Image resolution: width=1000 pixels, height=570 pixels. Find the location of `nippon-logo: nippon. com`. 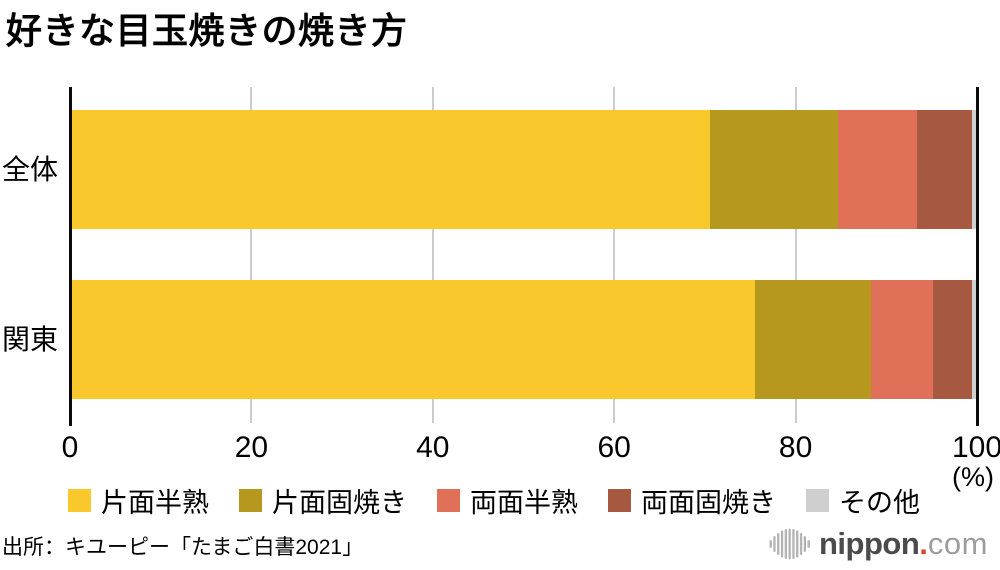

nippon-logo: nippon. com is located at coordinates (878, 544).